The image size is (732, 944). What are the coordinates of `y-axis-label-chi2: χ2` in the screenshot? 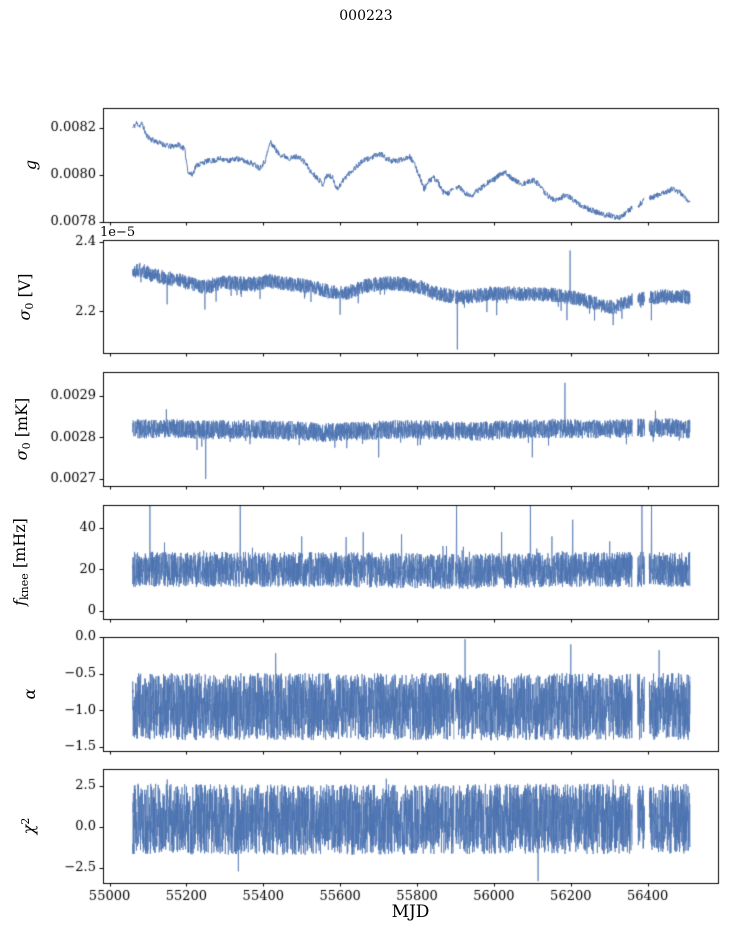 It's located at (28, 826).